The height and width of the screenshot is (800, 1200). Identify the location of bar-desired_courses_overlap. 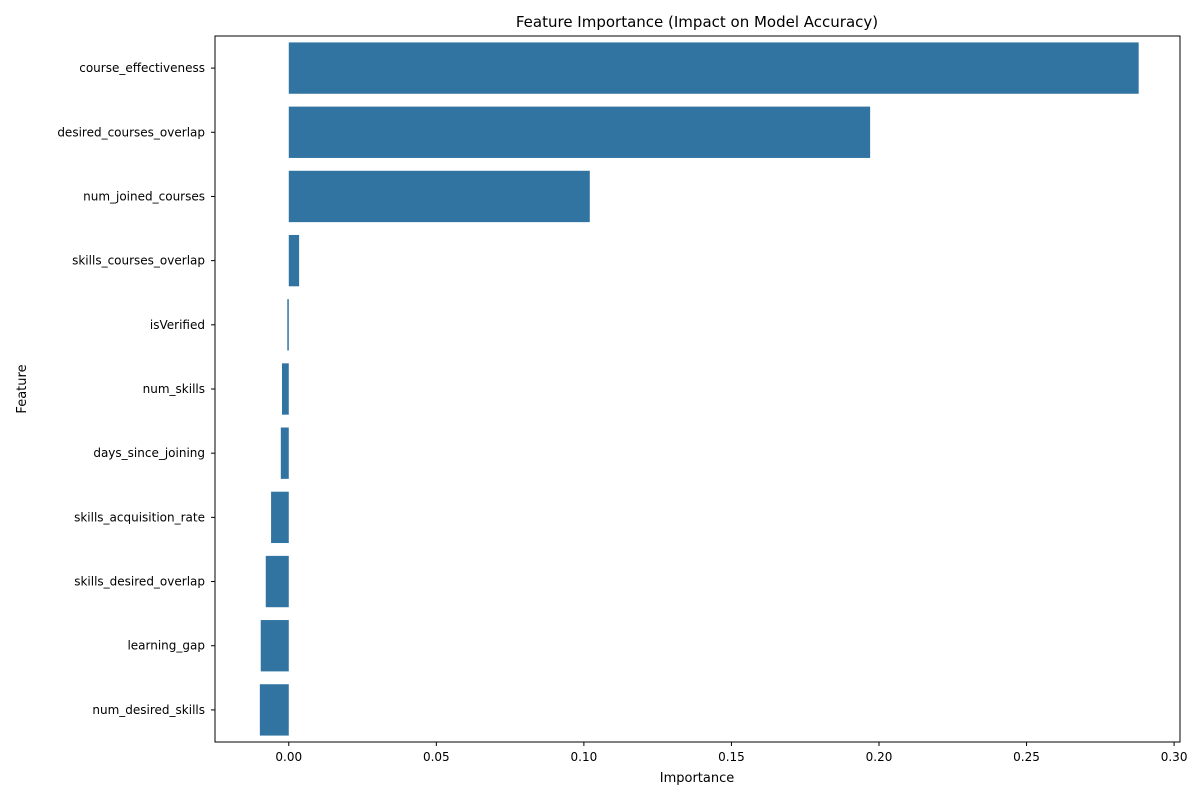
(579, 132).